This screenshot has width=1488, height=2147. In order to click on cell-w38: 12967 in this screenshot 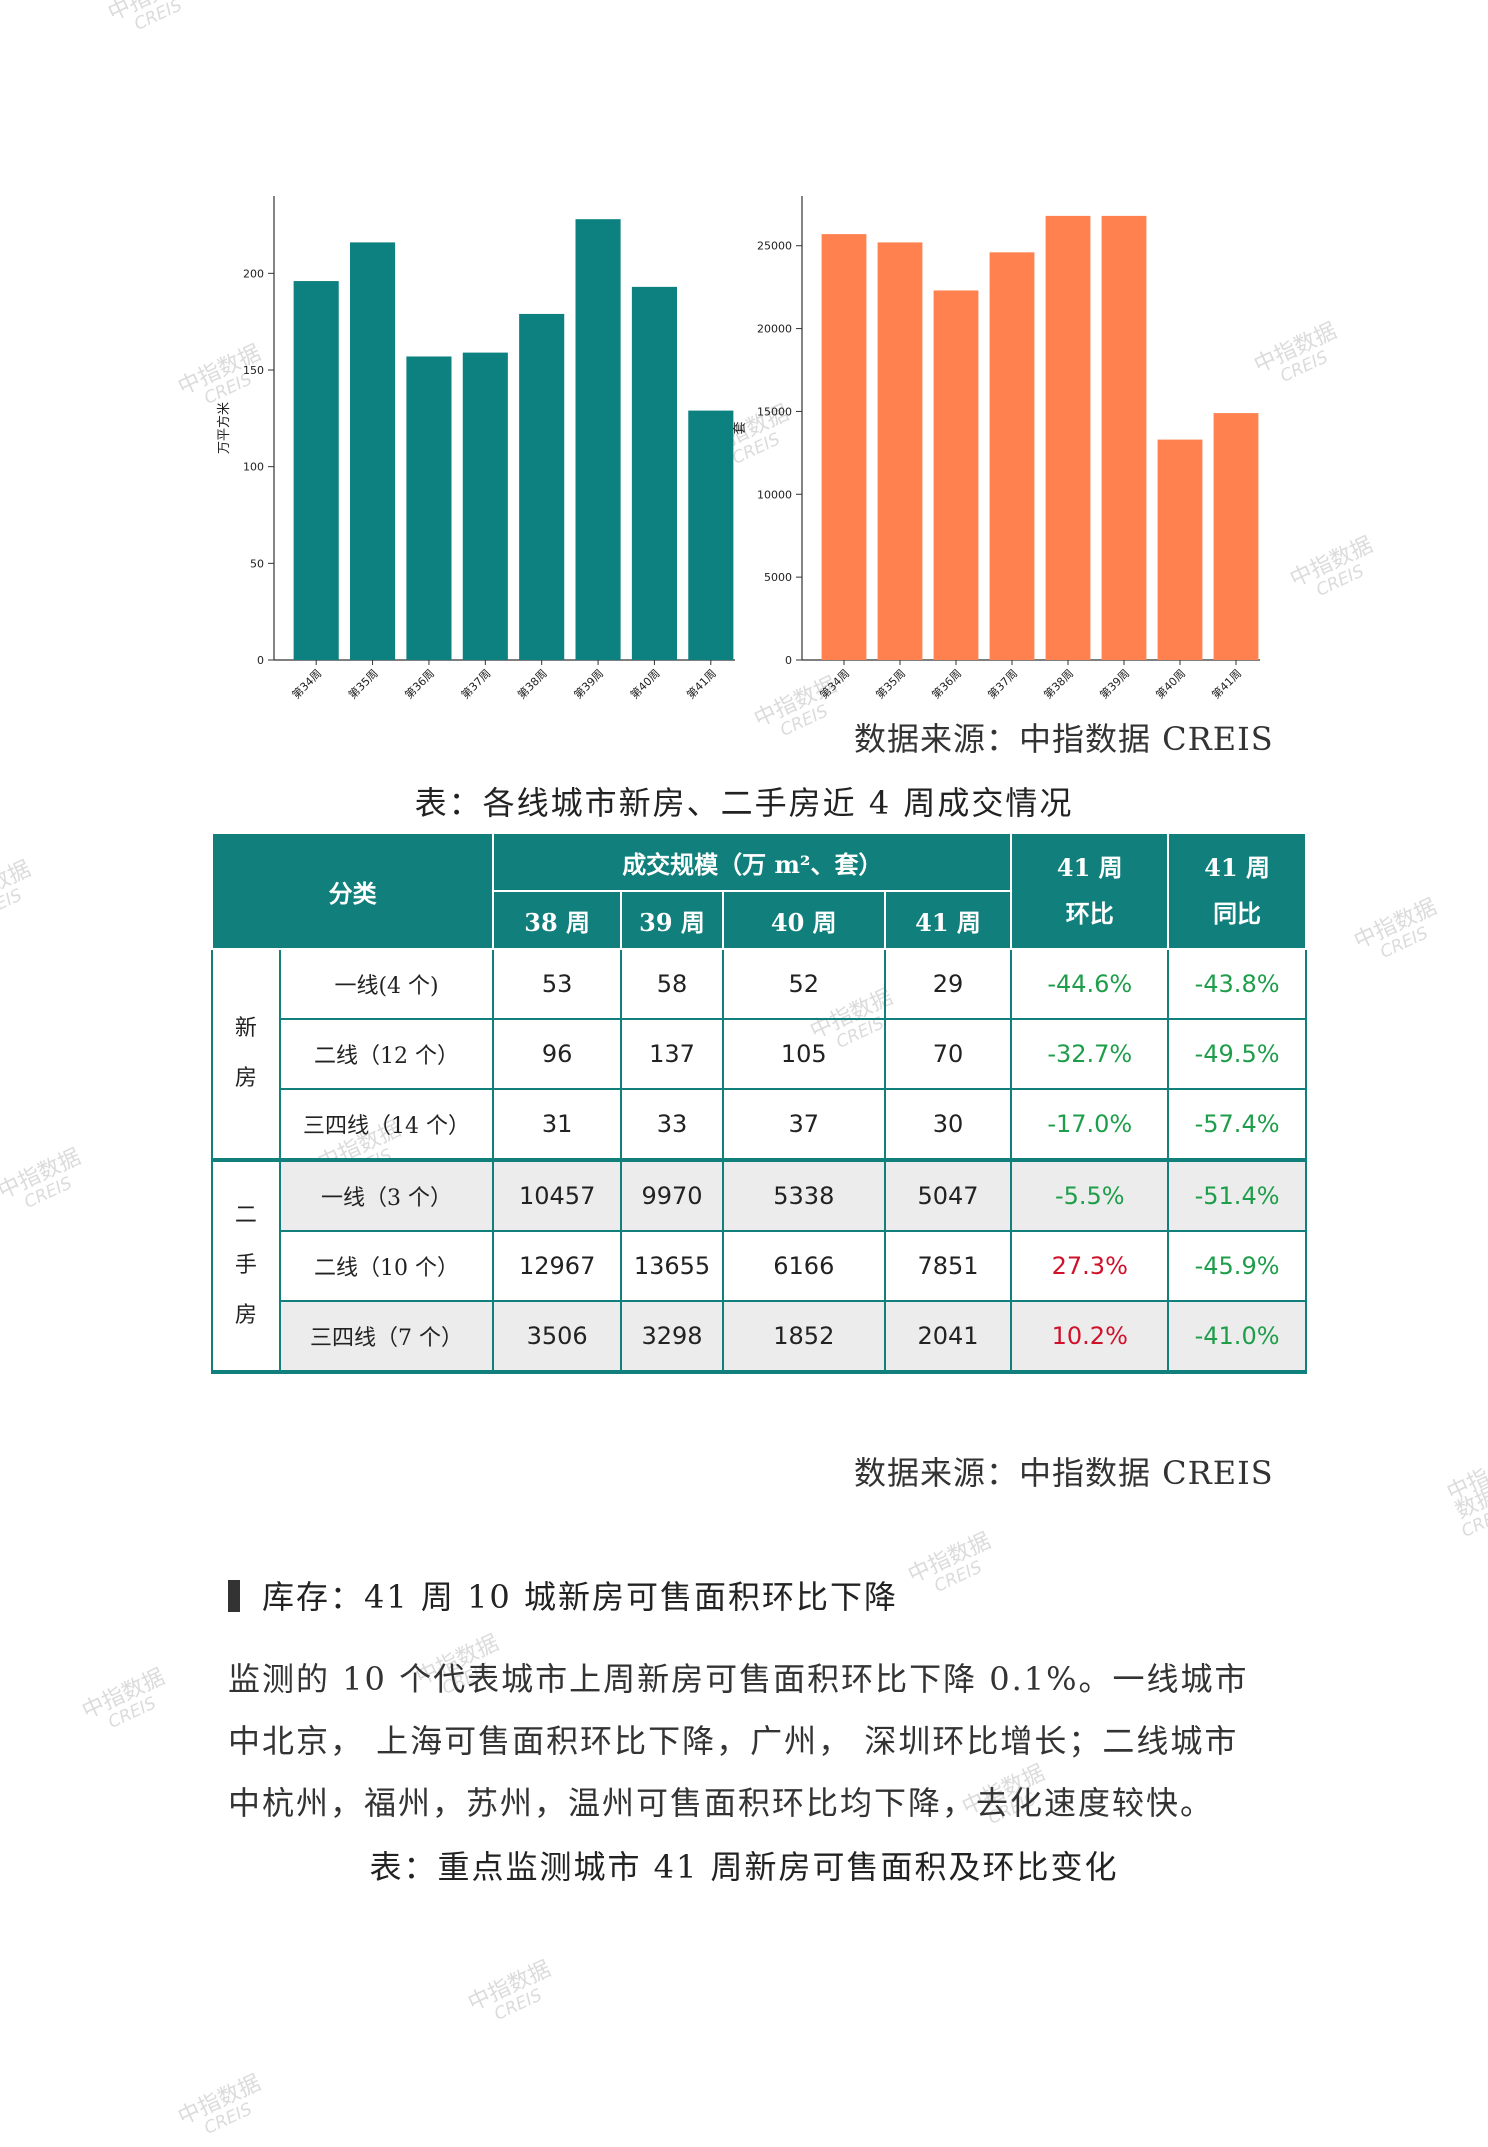, I will do `click(558, 1266)`.